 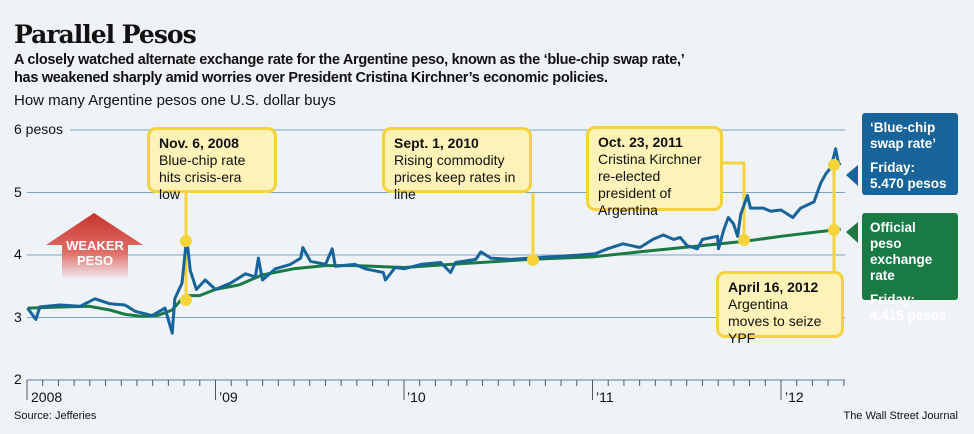 I want to click on annotation-date: Oct. 23, 2011, so click(x=640, y=142).